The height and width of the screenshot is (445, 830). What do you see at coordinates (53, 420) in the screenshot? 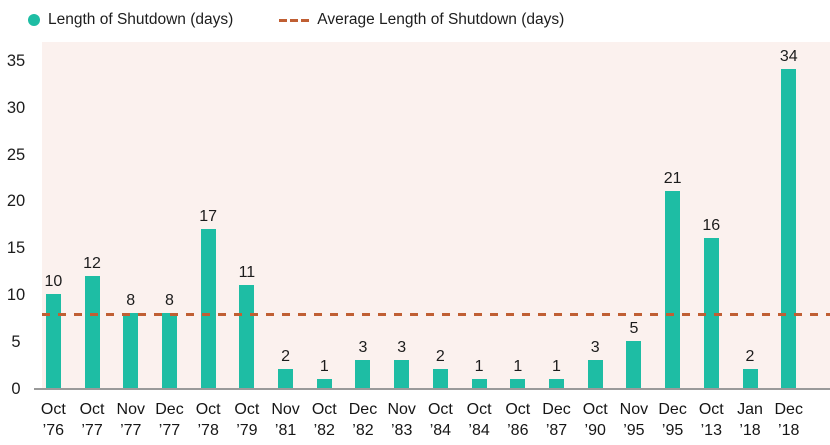
I see `x-tick-label: Oct ’76` at bounding box center [53, 420].